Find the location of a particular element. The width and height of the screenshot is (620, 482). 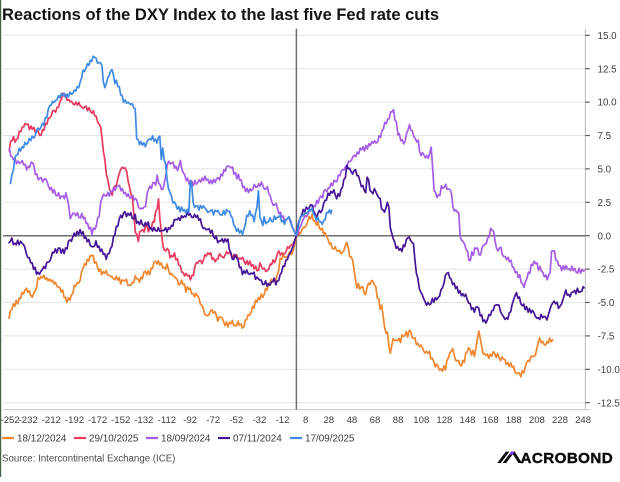

svg-text: -10.0 is located at coordinates (609, 370).